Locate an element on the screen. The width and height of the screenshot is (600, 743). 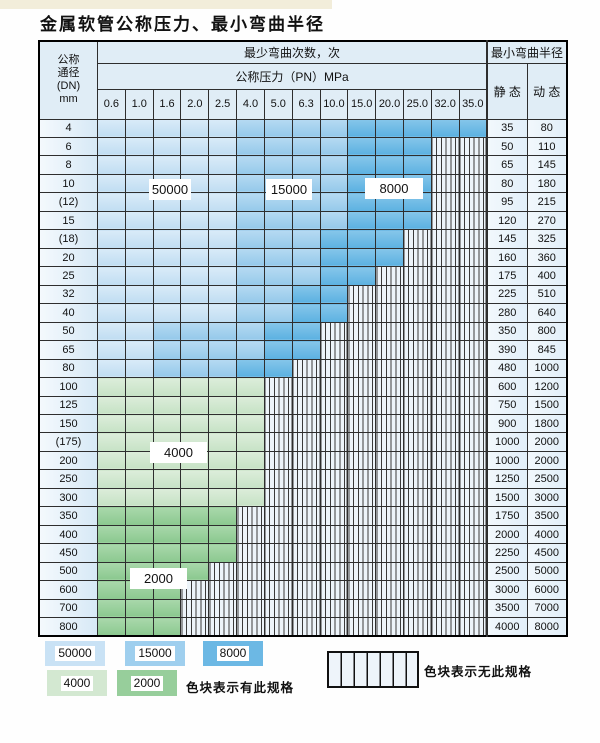
static-radius-cell: 95 is located at coordinates (507, 202).